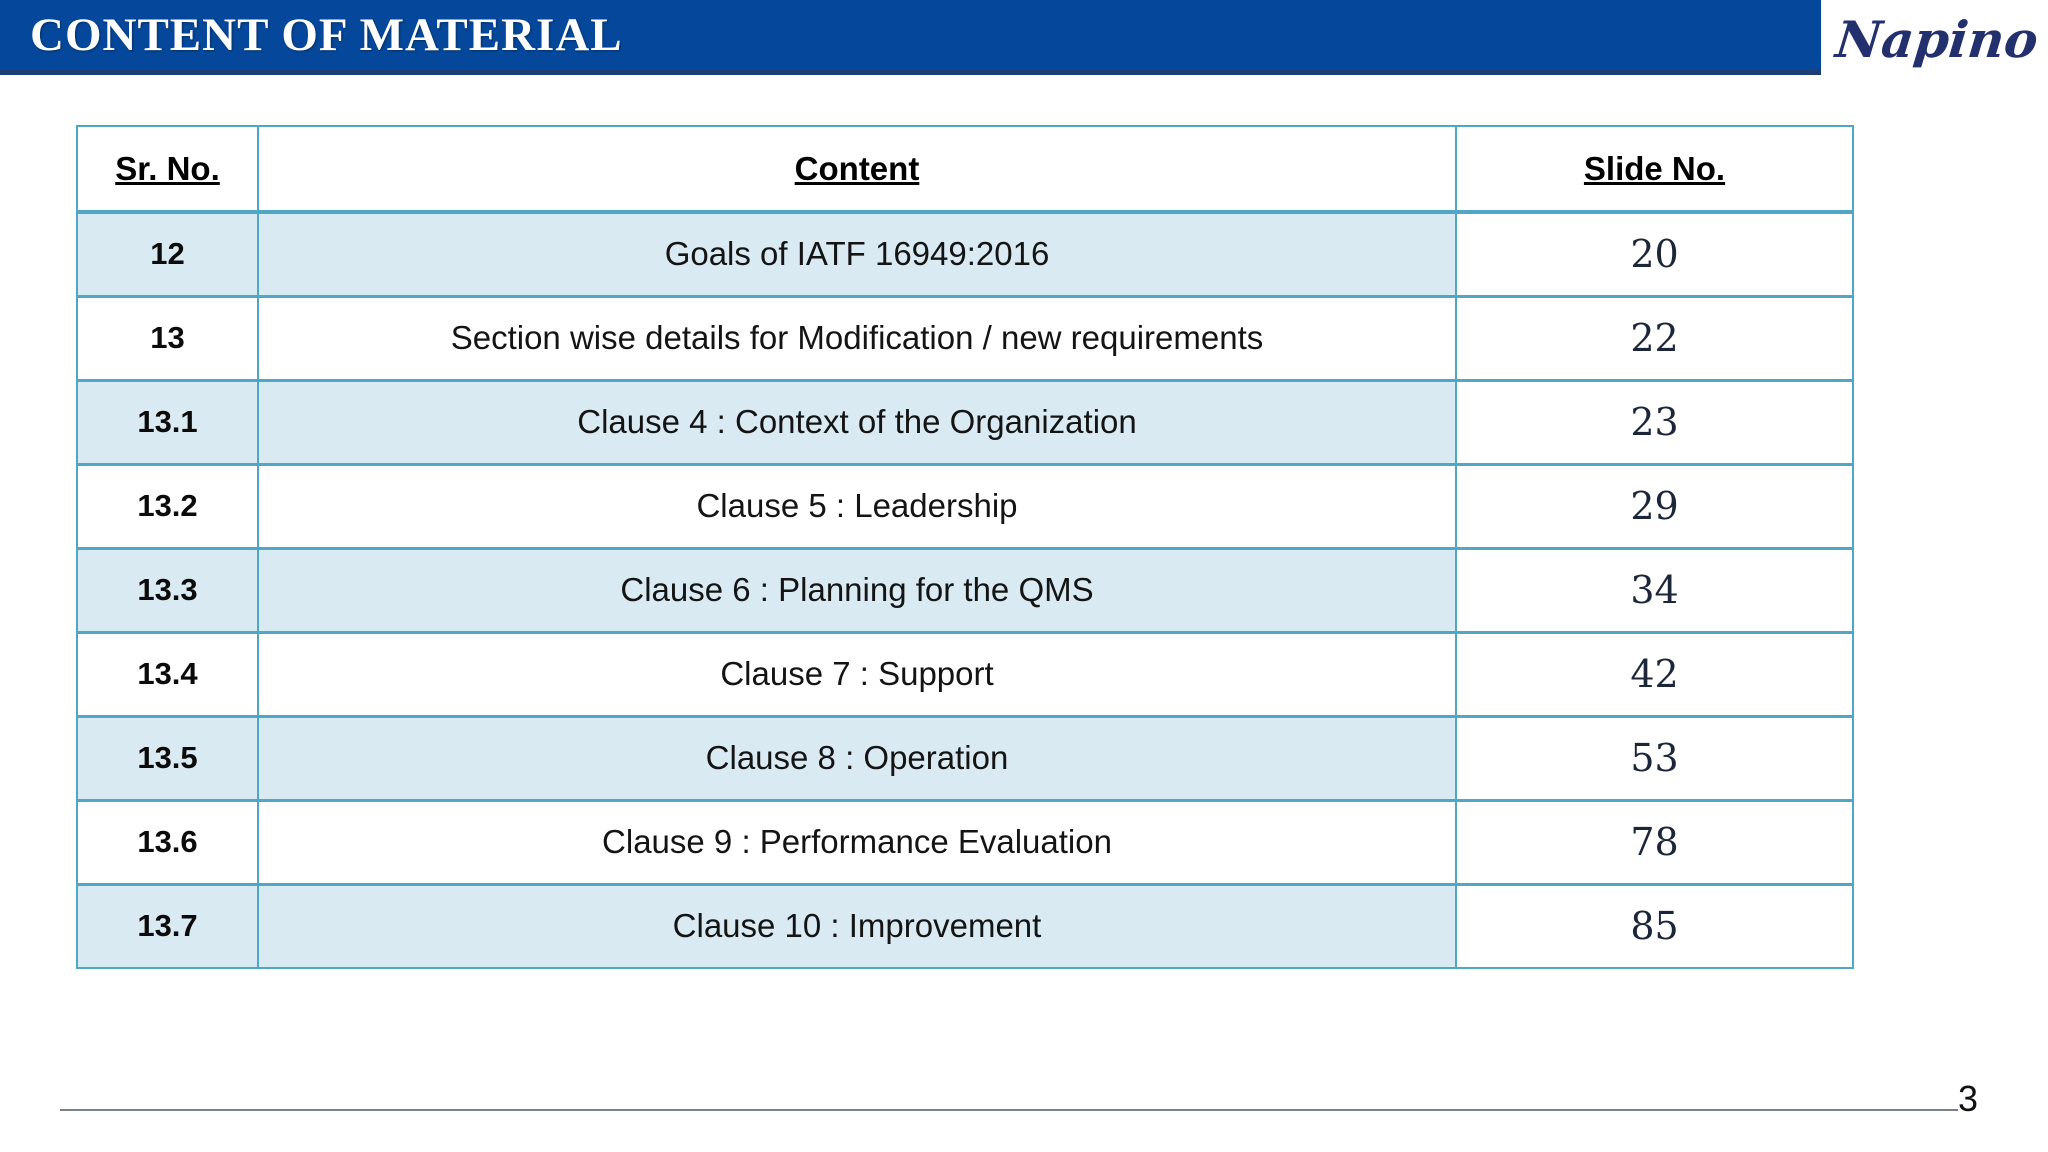 The height and width of the screenshot is (1152, 2048). I want to click on table-row: 12 Goals of IATF 16949:2016 20, so click(965, 254).